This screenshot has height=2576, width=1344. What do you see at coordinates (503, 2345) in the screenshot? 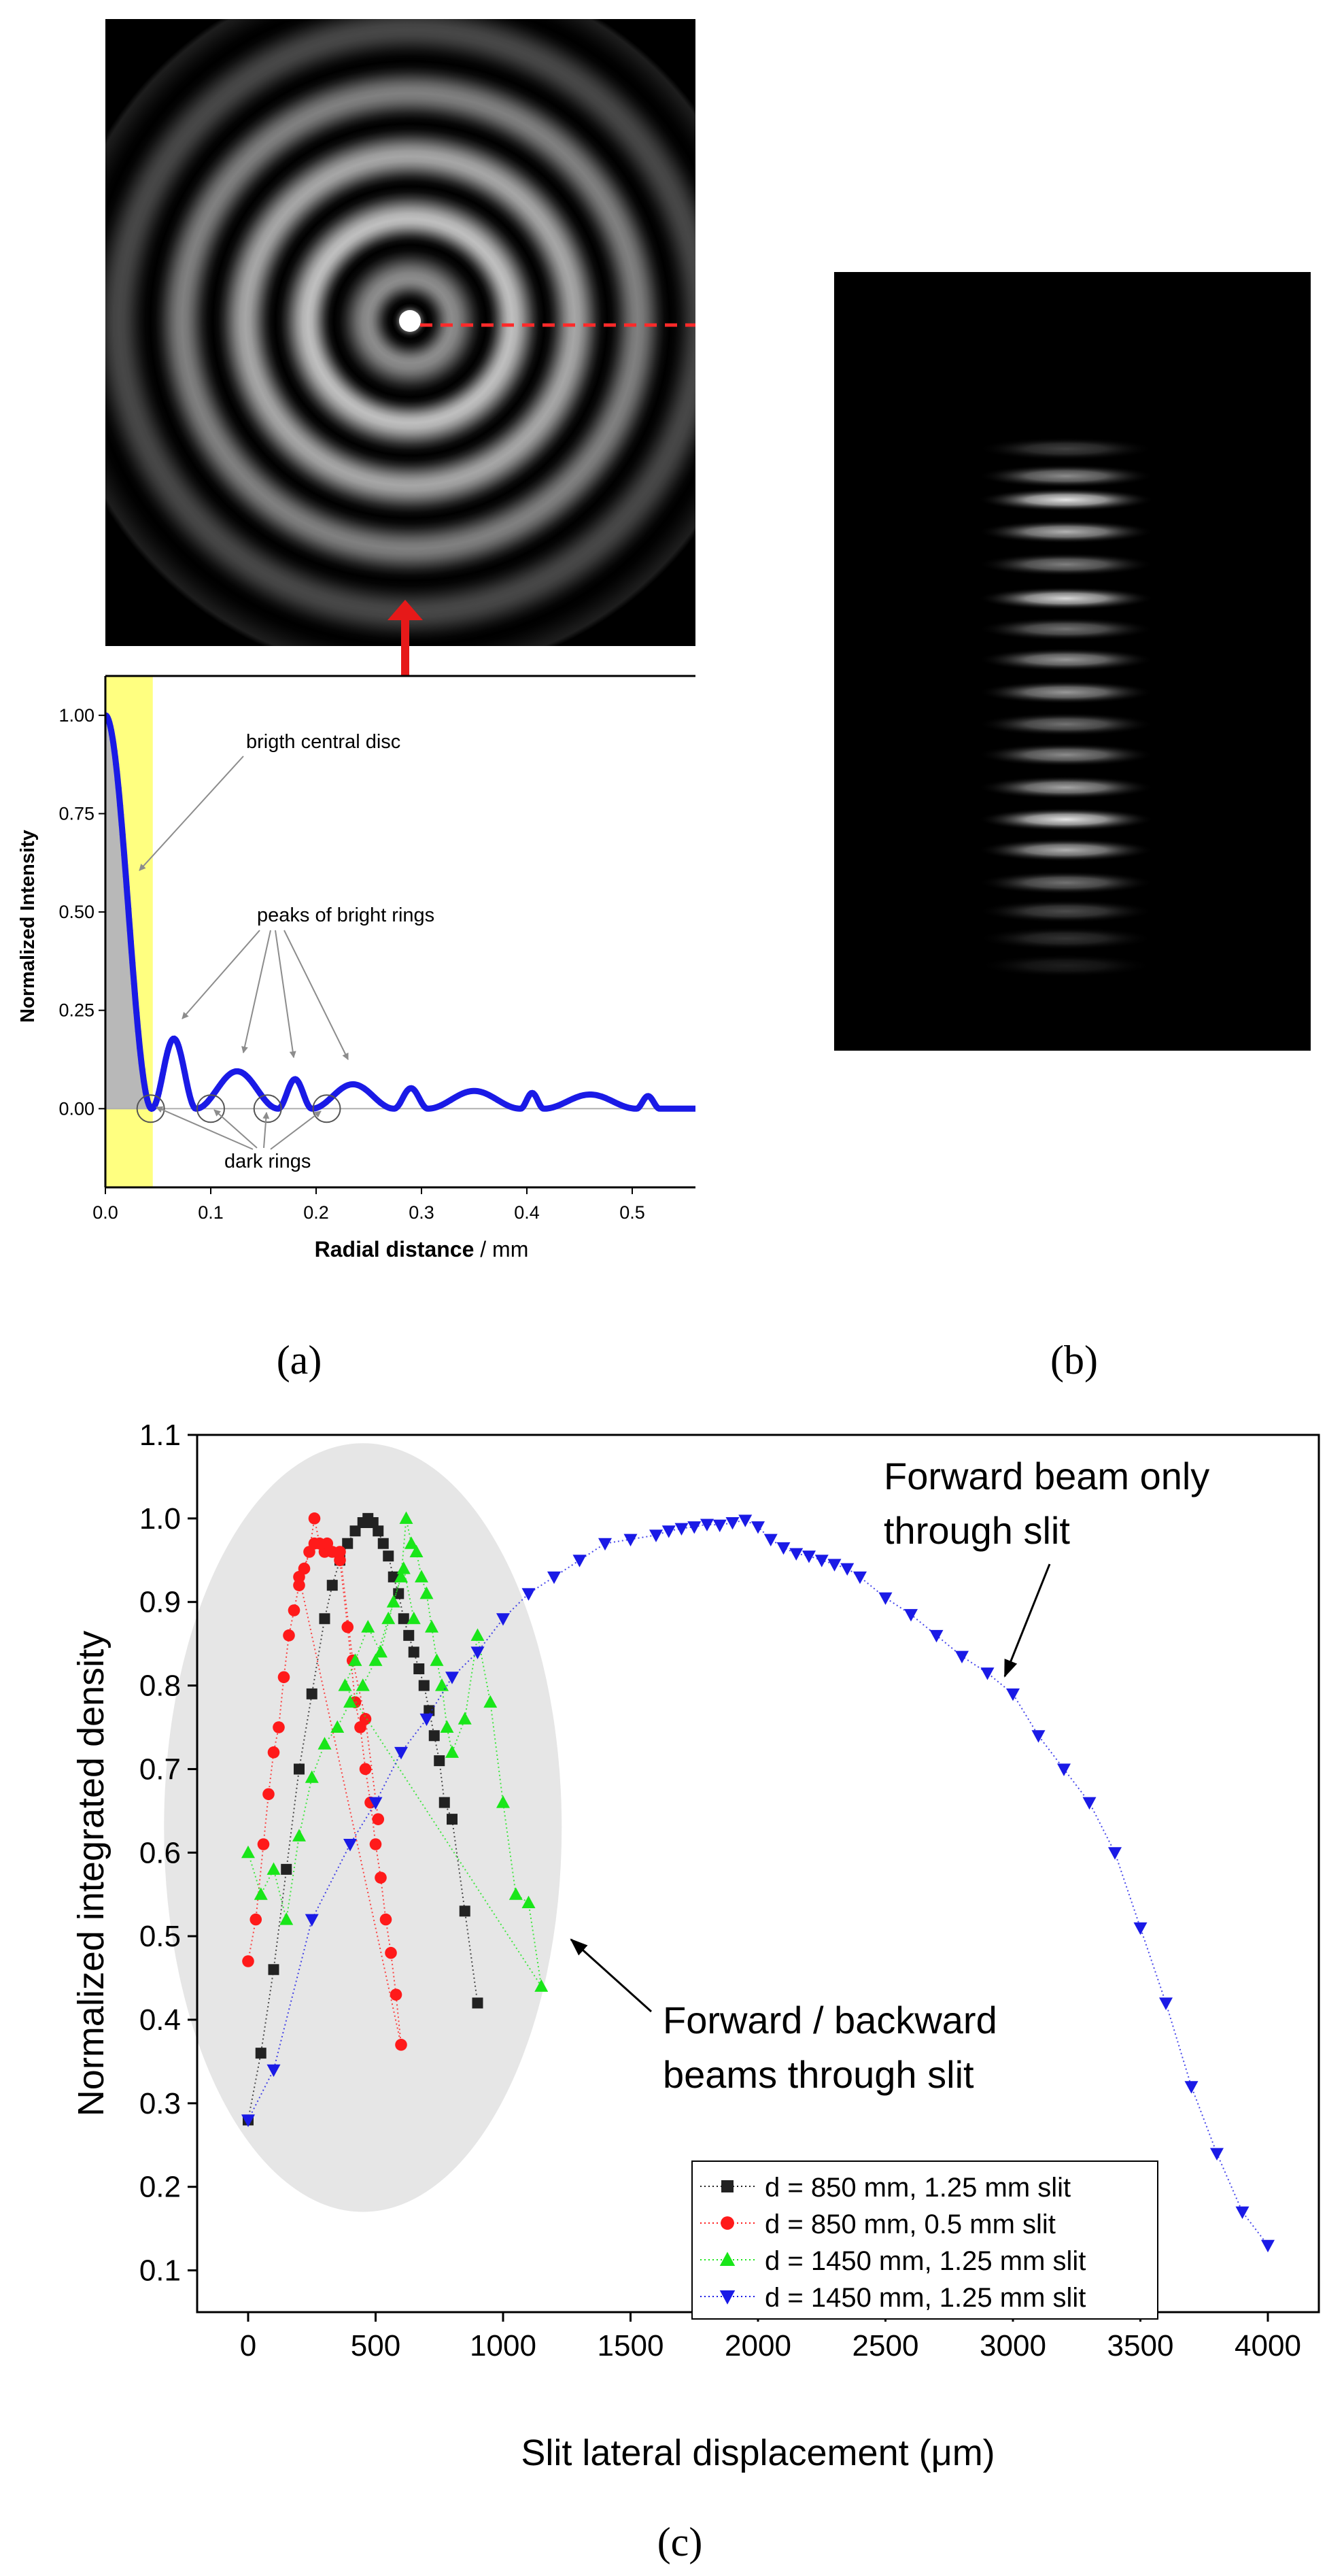
I see `plot-c-x-tick-label: 1000` at bounding box center [503, 2345].